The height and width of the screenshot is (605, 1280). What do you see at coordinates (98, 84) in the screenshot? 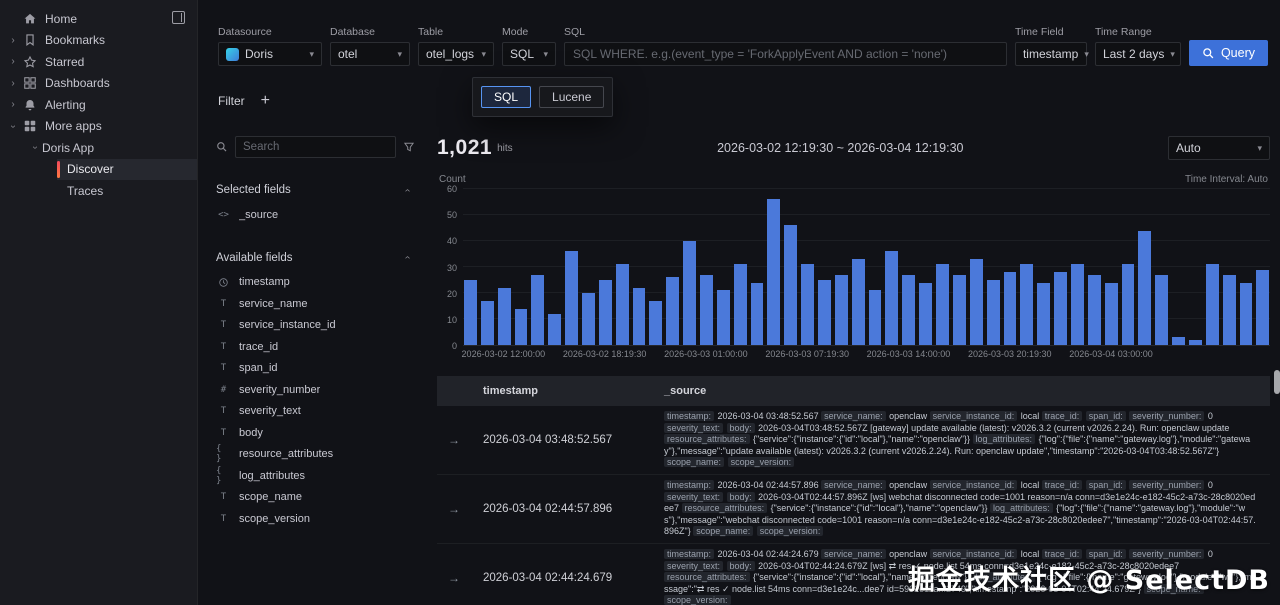
I see `sidebar-item-dashboards: › Dashboards` at bounding box center [98, 84].